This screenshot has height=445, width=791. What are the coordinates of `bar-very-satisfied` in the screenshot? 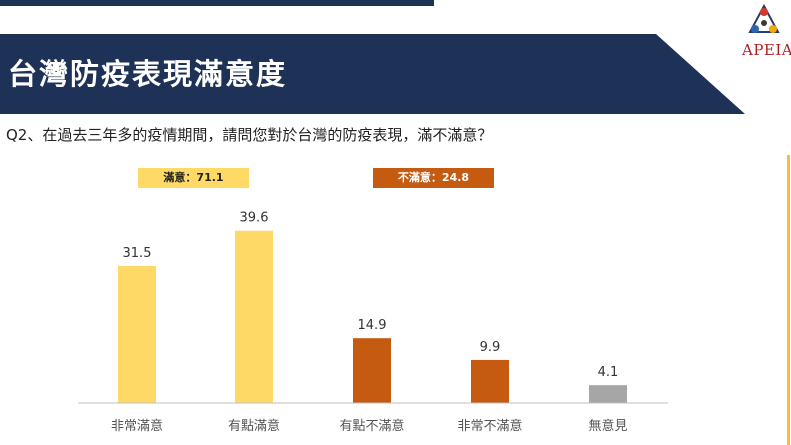 It's located at (137, 334).